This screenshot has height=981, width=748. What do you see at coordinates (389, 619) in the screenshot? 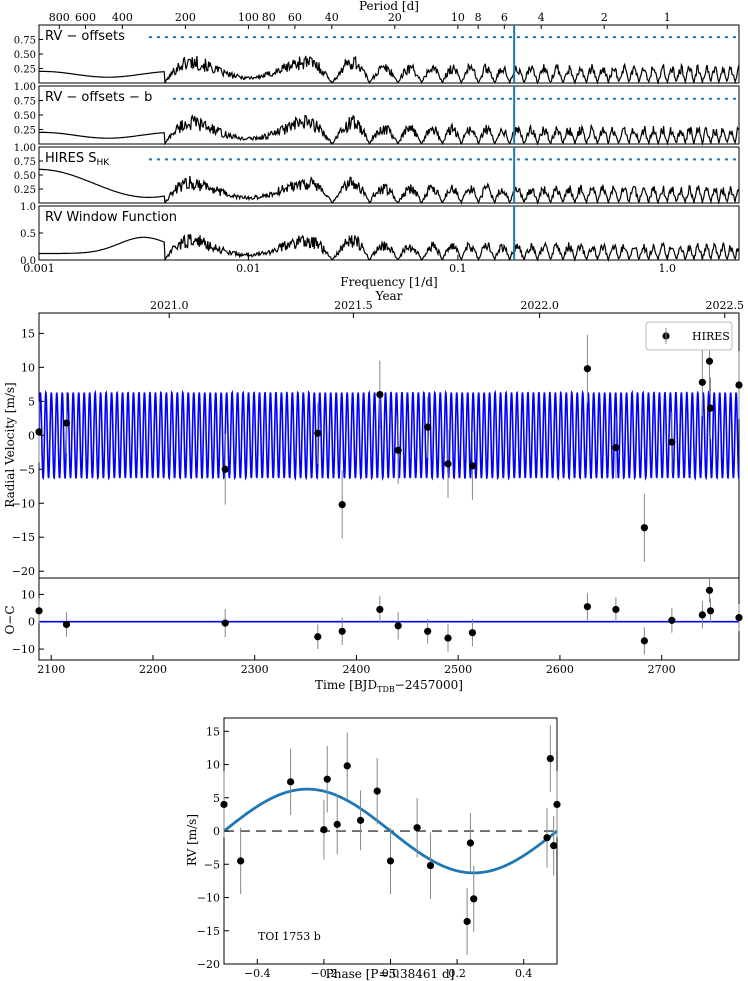
I see `residual-panel-frame` at bounding box center [389, 619].